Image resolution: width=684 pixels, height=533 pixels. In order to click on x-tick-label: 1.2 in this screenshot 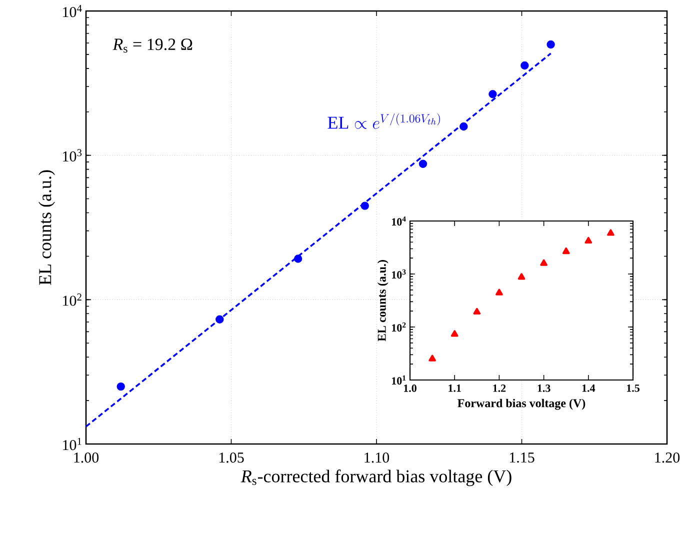, I will do `click(499, 388)`.